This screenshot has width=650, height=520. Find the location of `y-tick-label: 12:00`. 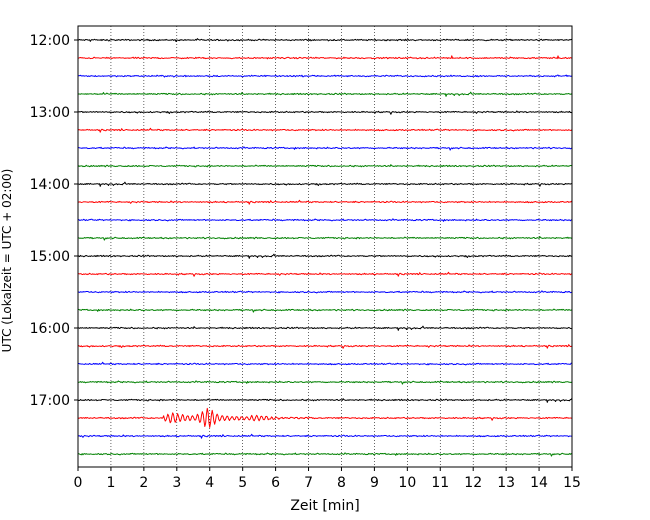

y-tick-label: 12:00 is located at coordinates (50, 41).